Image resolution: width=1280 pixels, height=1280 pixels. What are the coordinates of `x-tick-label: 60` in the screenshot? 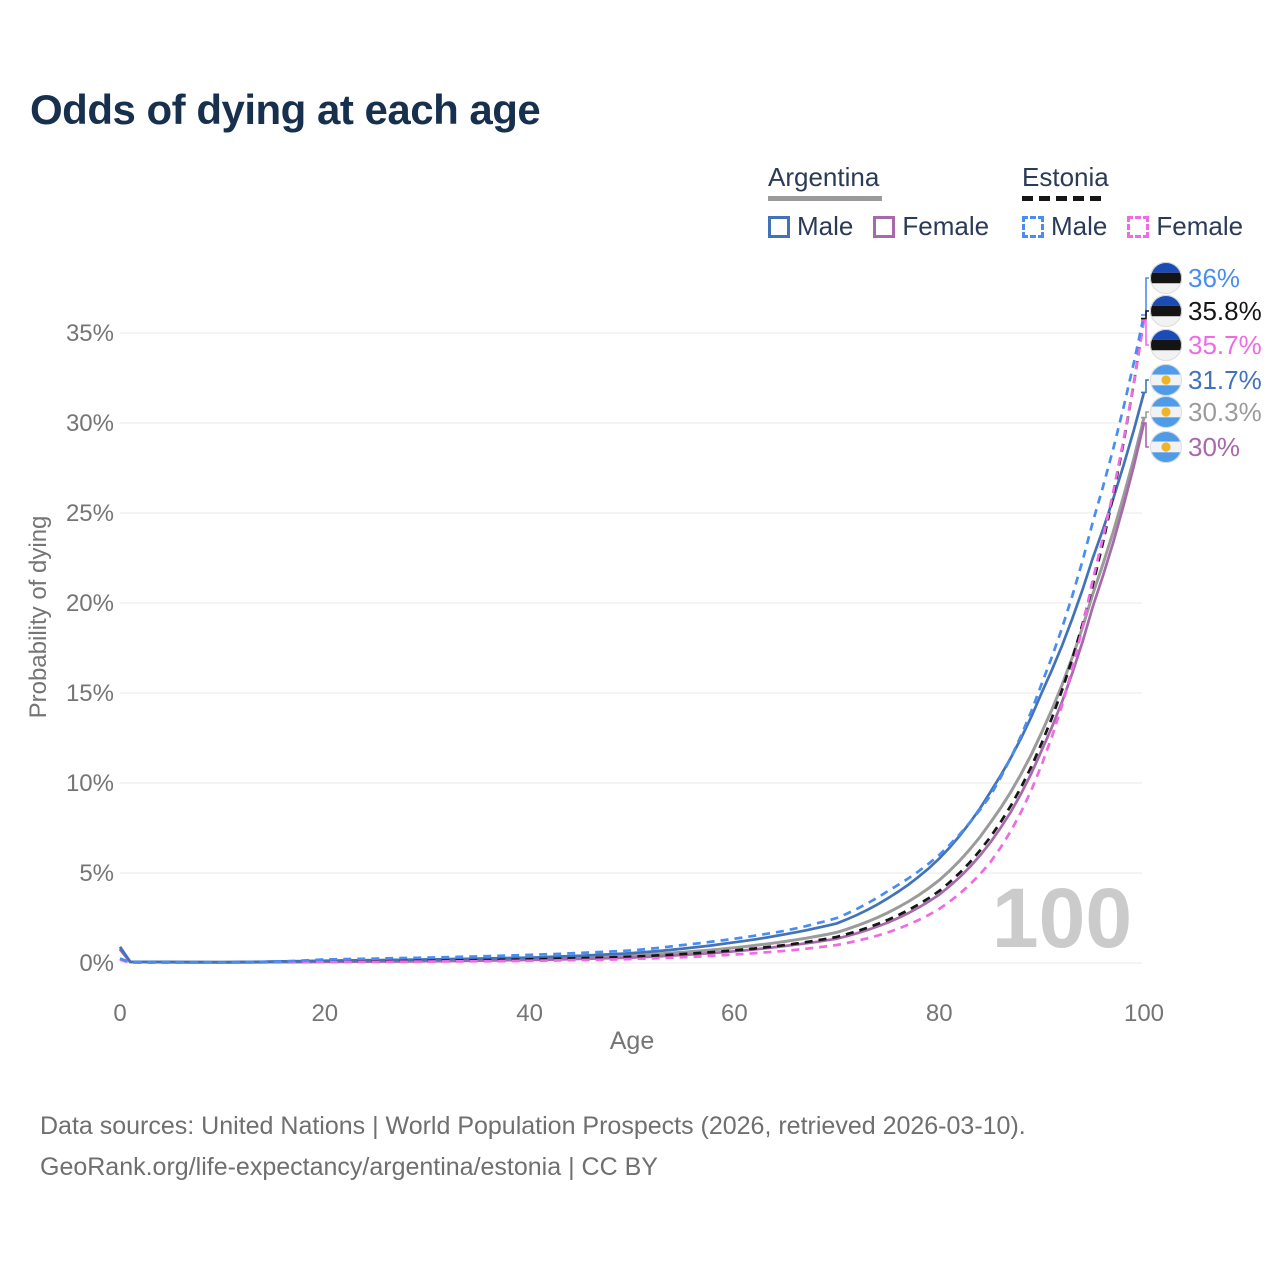 It's located at (734, 1013).